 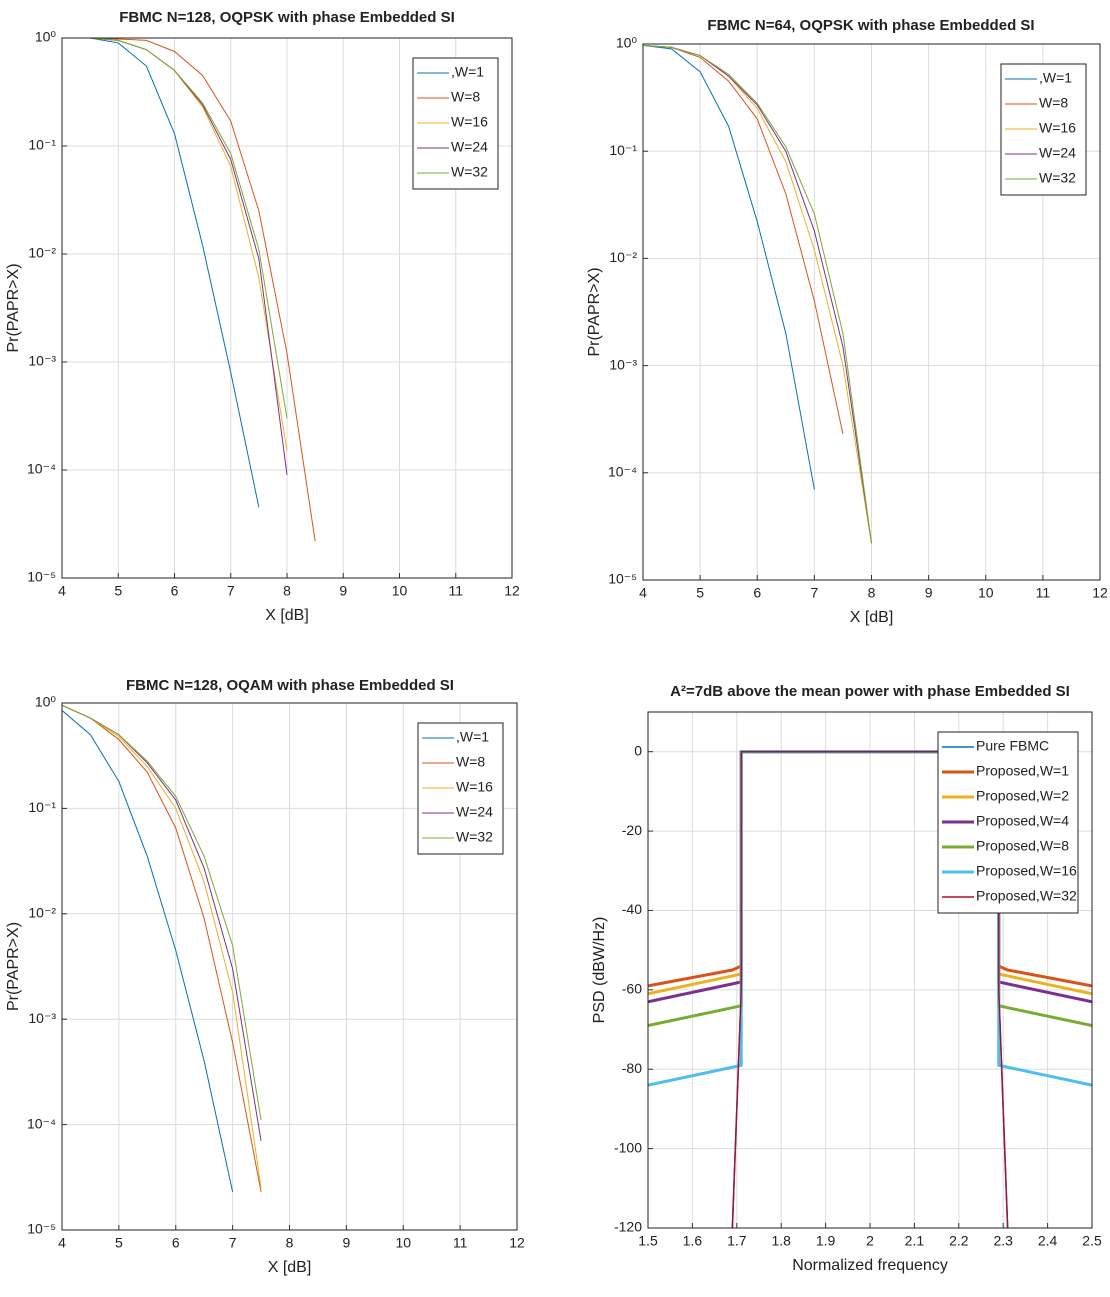 What do you see at coordinates (1022, 796) in the screenshot?
I see `legend-label: Proposed,W=2` at bounding box center [1022, 796].